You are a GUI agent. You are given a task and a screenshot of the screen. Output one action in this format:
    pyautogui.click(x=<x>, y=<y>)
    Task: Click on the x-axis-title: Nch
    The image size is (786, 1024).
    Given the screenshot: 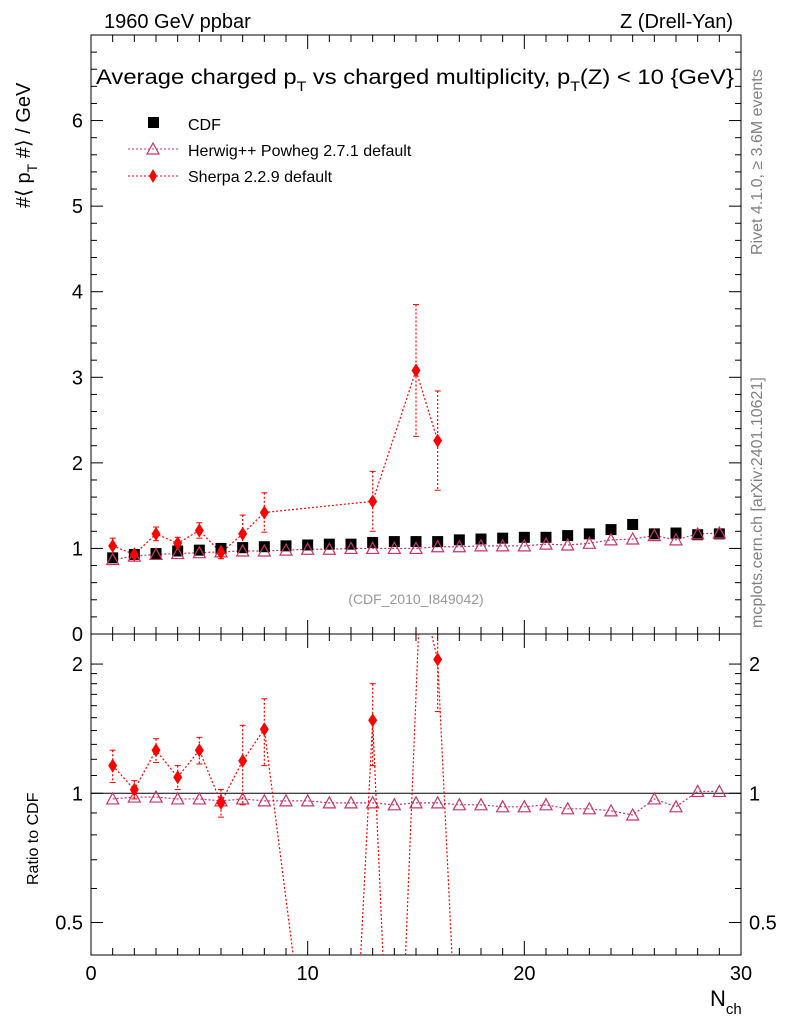 What is the action you would take?
    pyautogui.click(x=726, y=1002)
    